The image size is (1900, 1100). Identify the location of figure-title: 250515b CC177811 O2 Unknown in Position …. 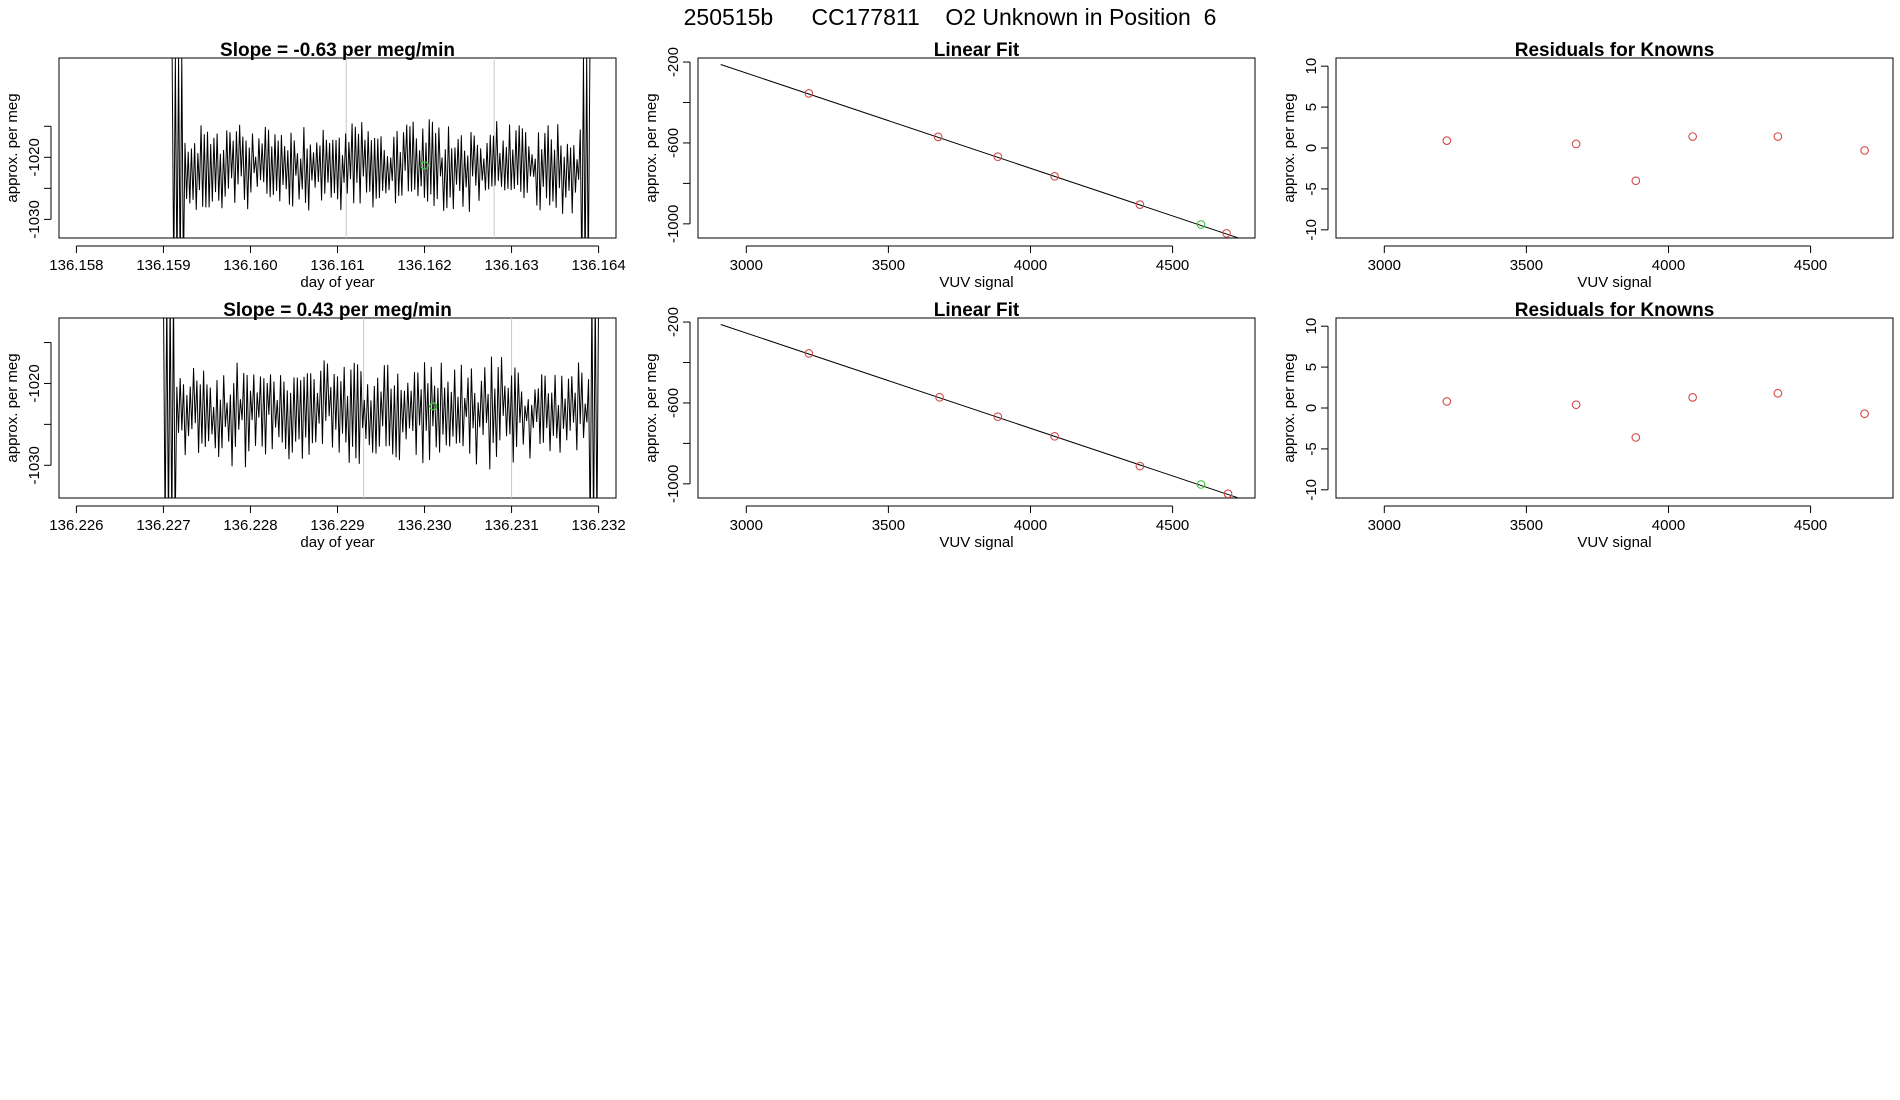
(950, 17).